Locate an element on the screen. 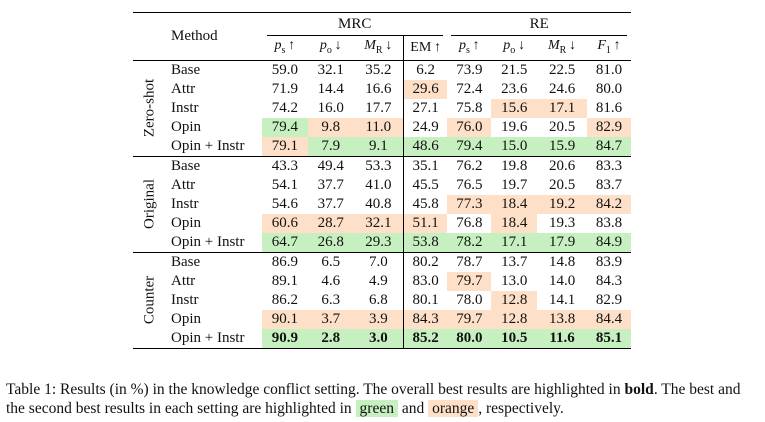  value-cell: 83.8 is located at coordinates (609, 222).